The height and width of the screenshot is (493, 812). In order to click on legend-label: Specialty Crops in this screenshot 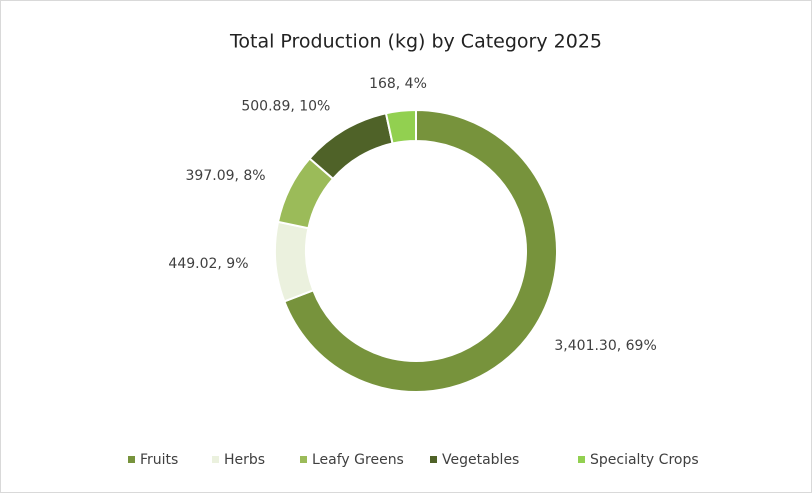, I will do `click(644, 460)`.